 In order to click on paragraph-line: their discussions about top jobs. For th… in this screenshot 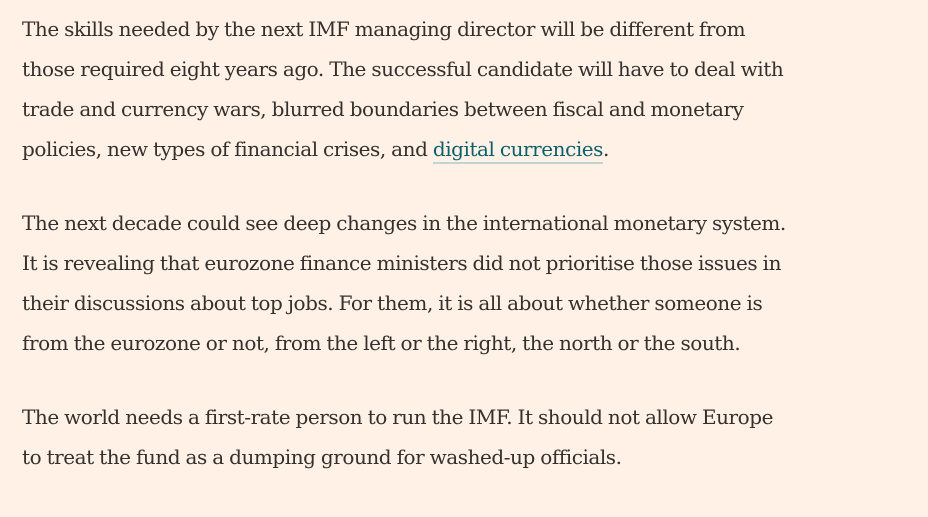, I will do `click(392, 303)`.